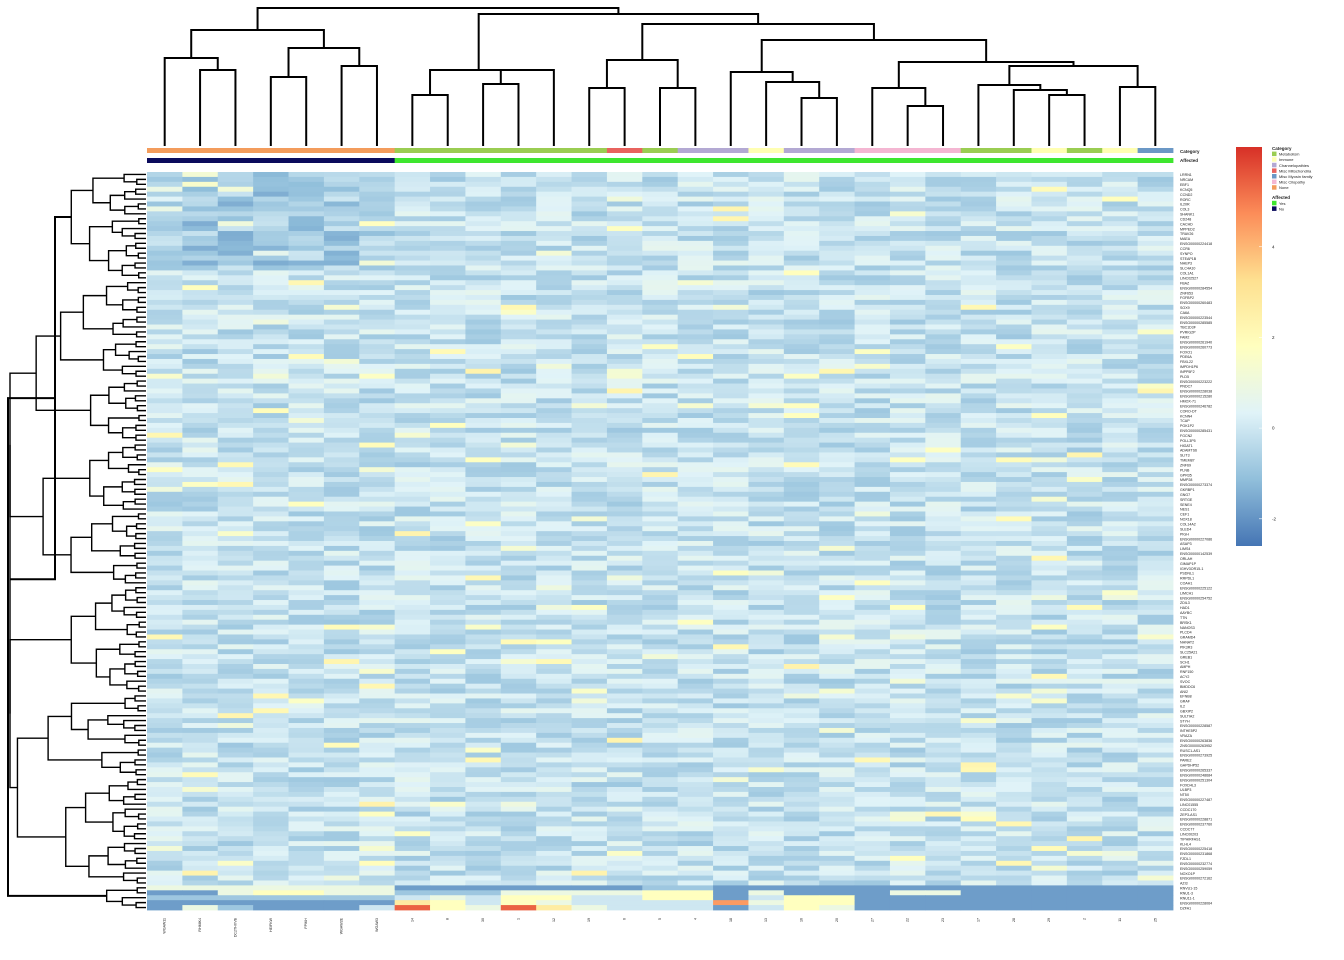 The image size is (1344, 960). I want to click on category-cell, so click(1155, 150).